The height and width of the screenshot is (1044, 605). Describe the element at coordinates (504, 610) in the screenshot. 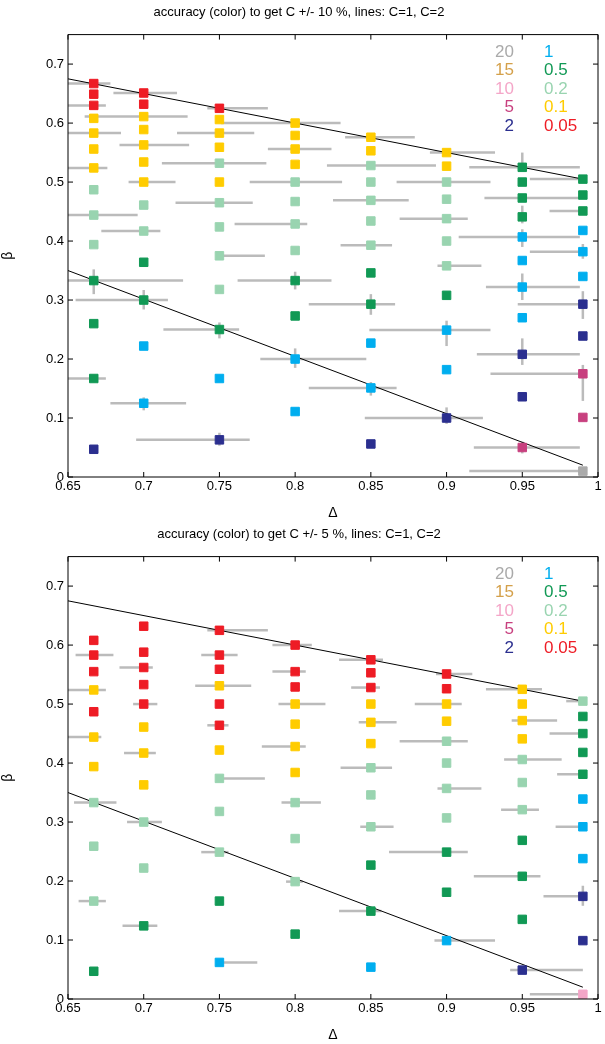

I see `text: 10` at that location.